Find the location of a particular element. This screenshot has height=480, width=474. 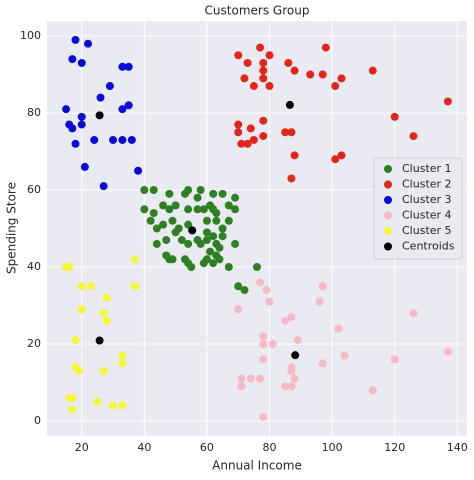

x-tick-label: 100 is located at coordinates (332, 447).